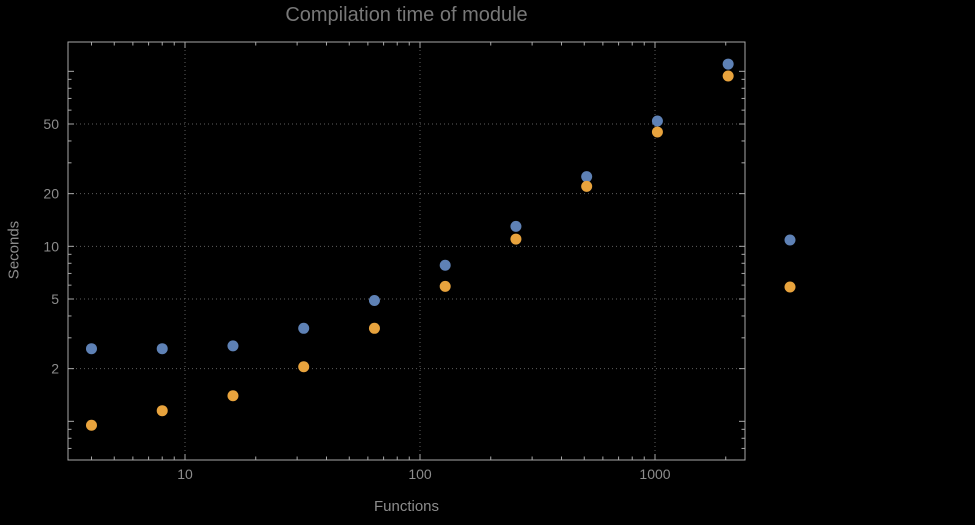 This screenshot has width=975, height=525. Describe the element at coordinates (790, 287) in the screenshot. I see `legend-marker-orange` at that location.